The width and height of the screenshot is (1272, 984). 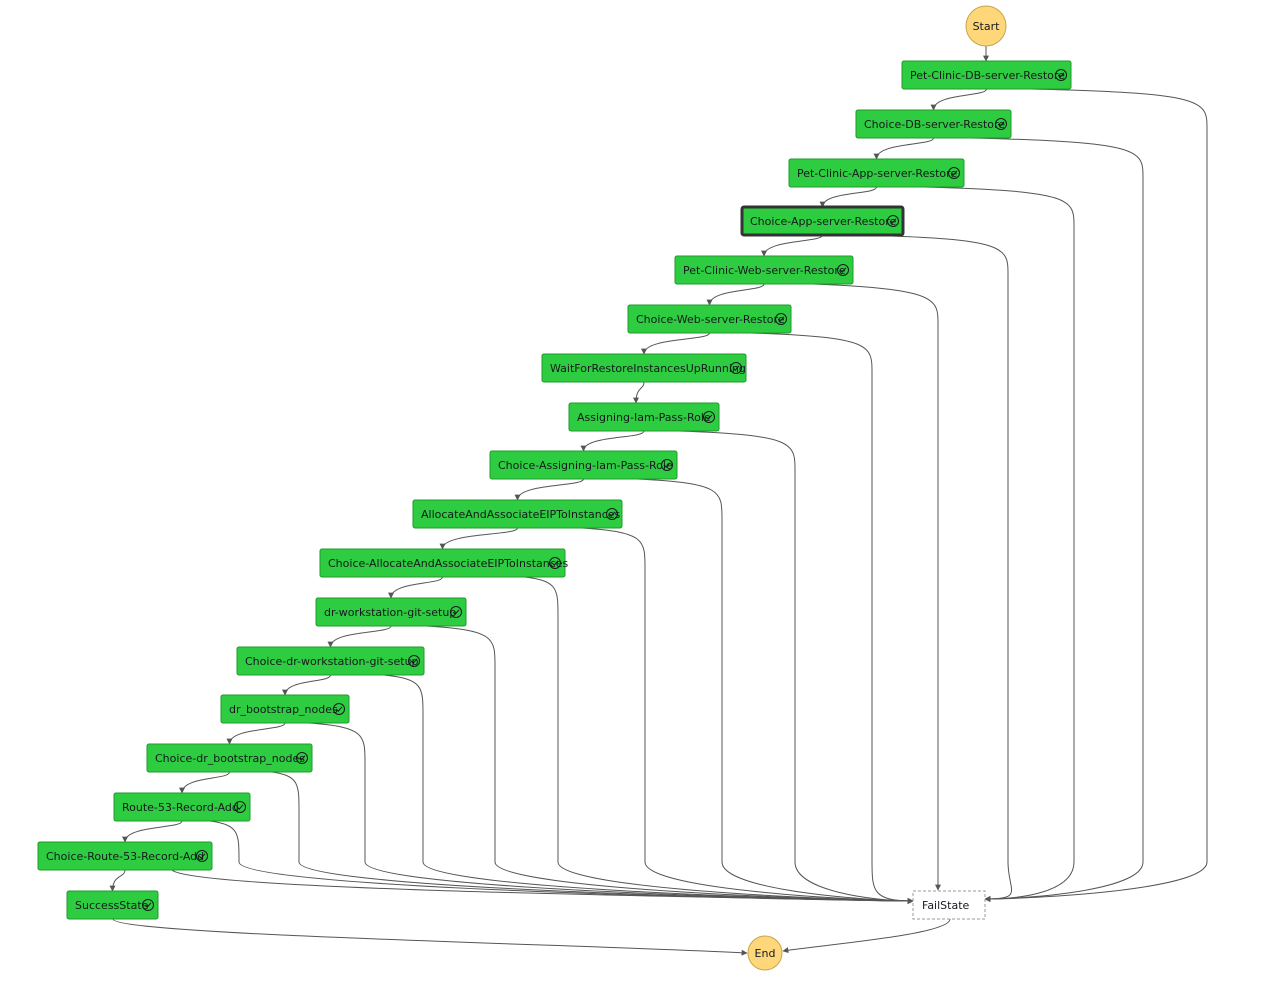 What do you see at coordinates (946, 905) in the screenshot?
I see `fail-label: FailState` at bounding box center [946, 905].